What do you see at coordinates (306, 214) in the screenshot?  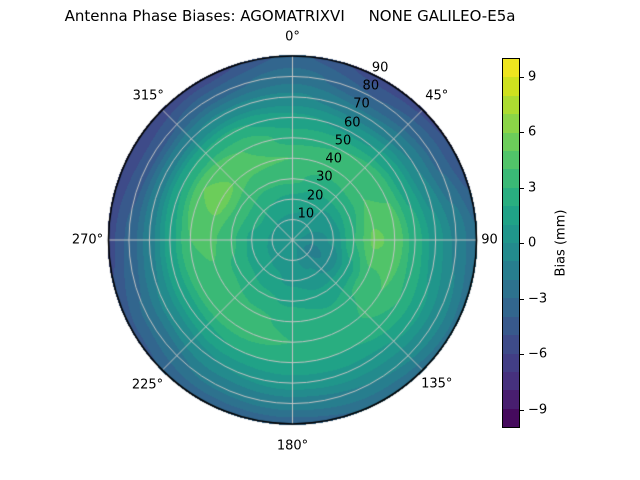 I see `radial-tick-label: 10` at bounding box center [306, 214].